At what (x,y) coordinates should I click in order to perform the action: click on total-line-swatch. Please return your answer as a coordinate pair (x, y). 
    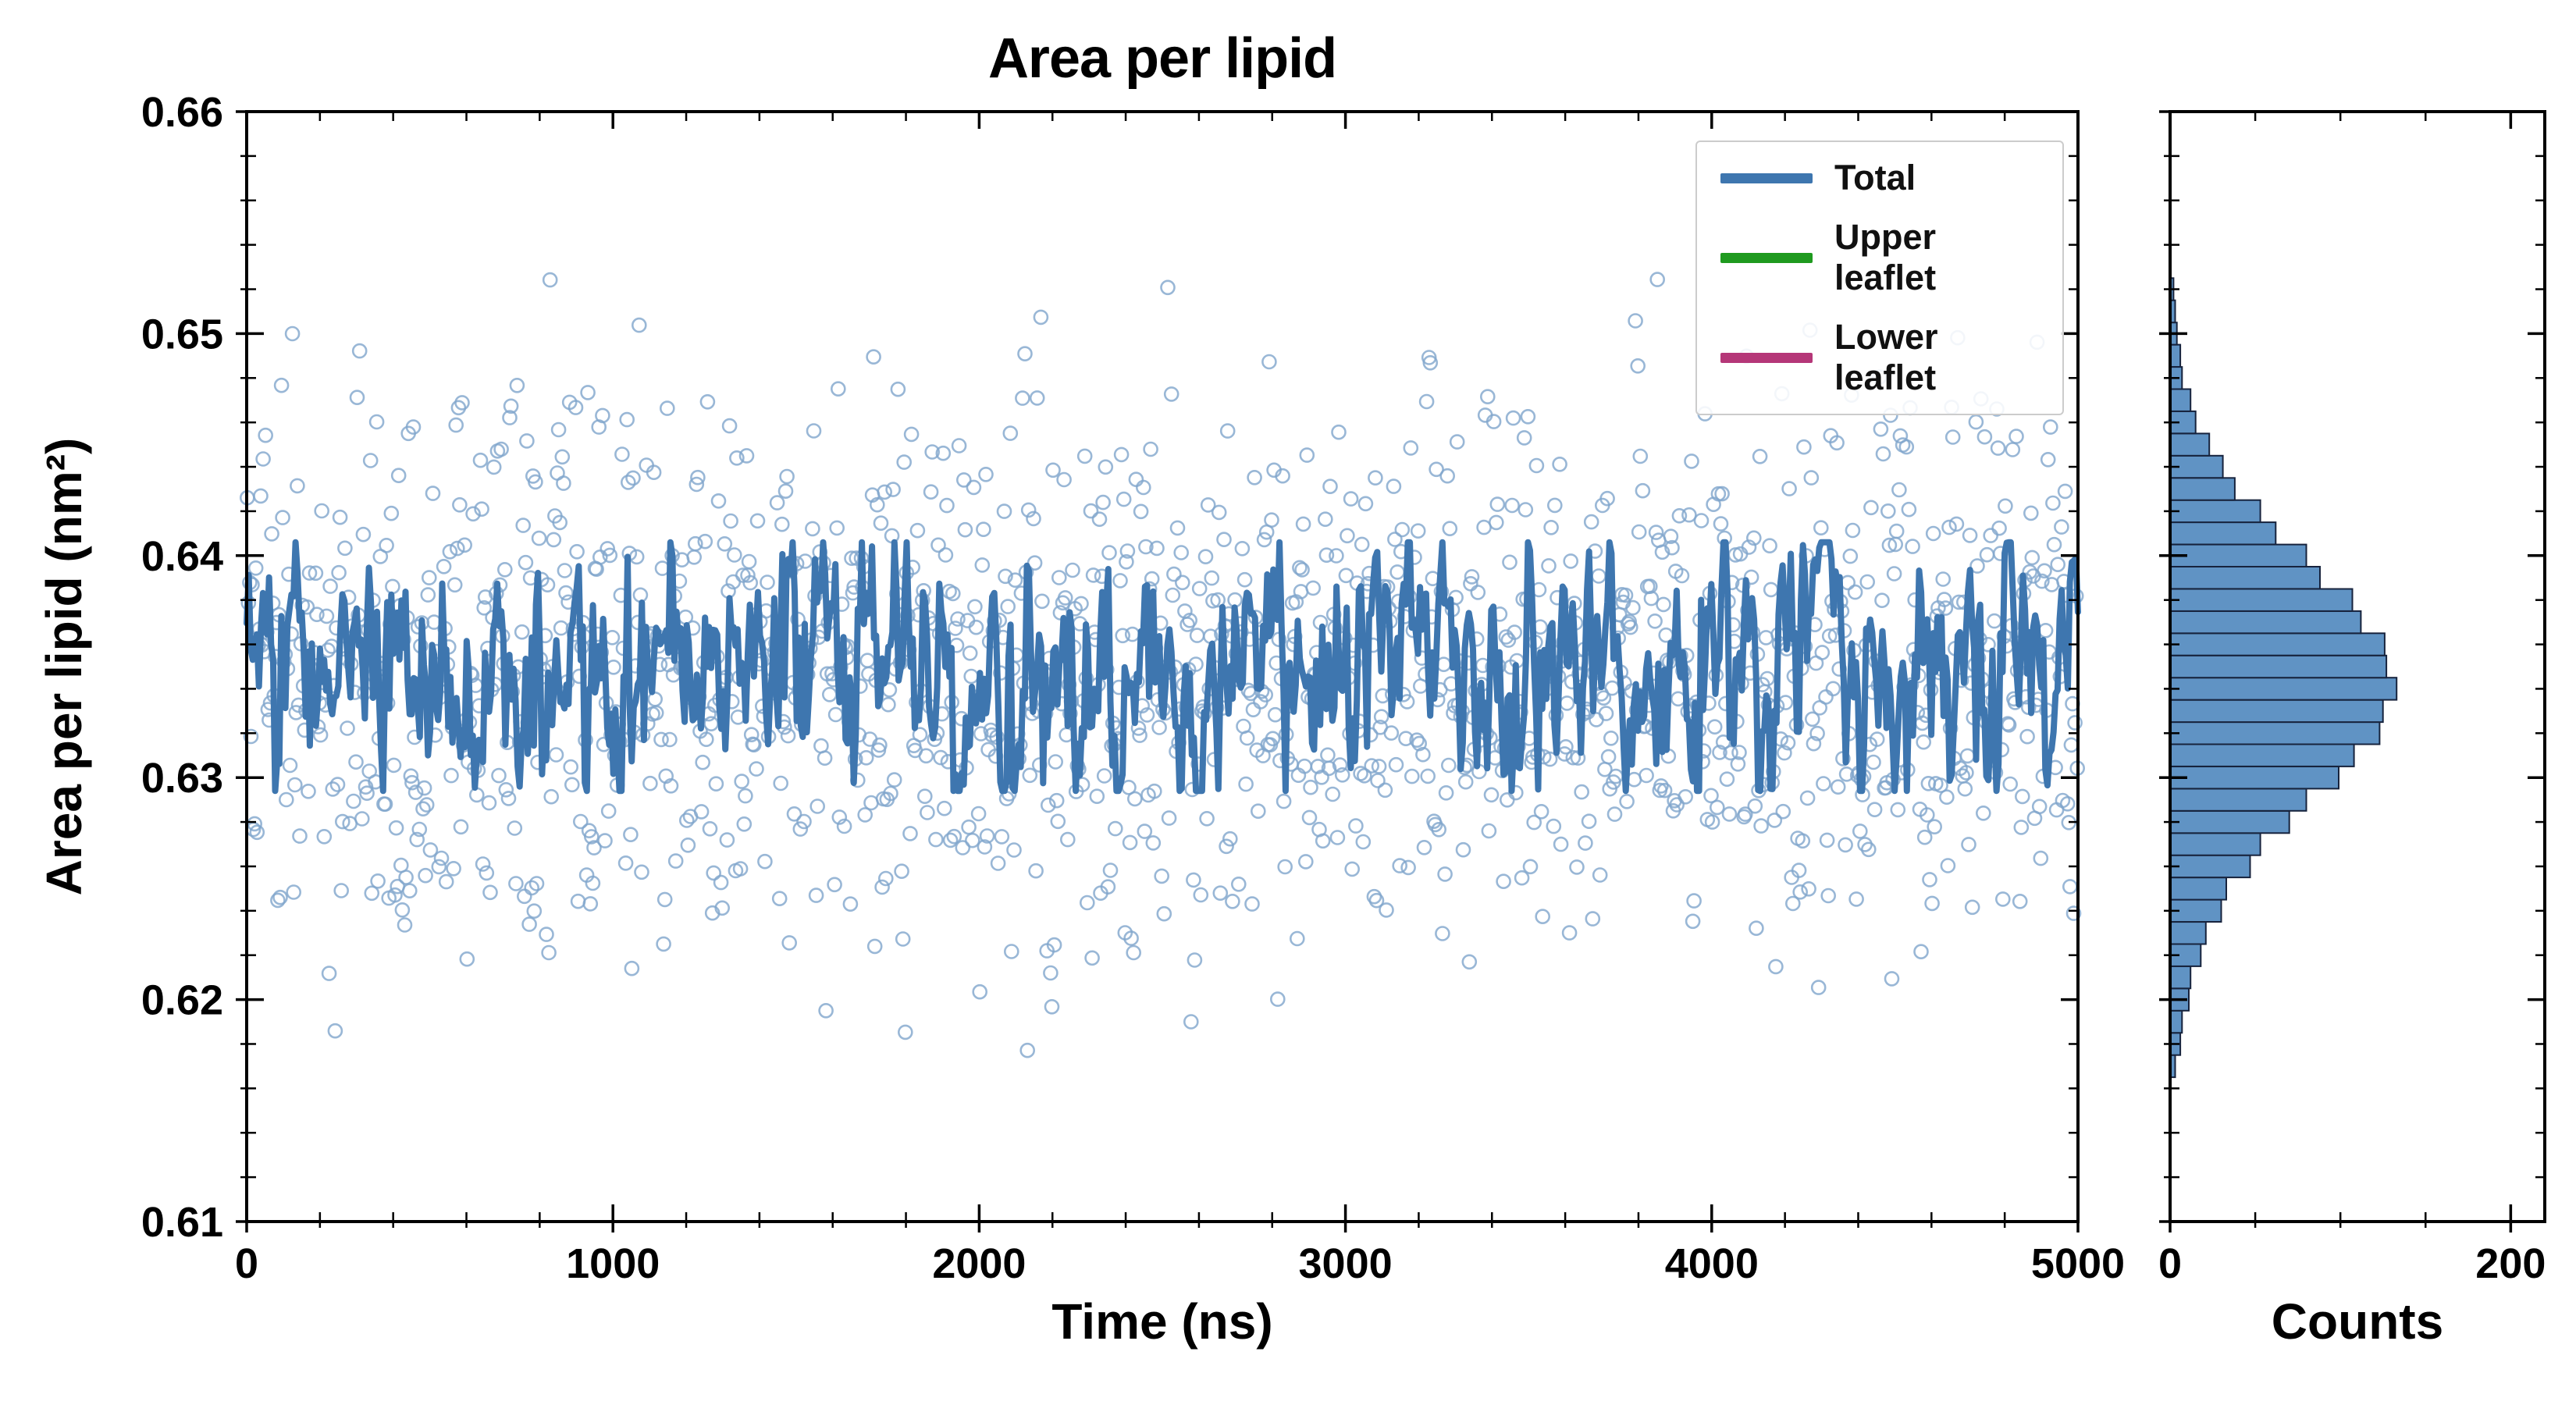
    Looking at the image, I should click on (1766, 178).